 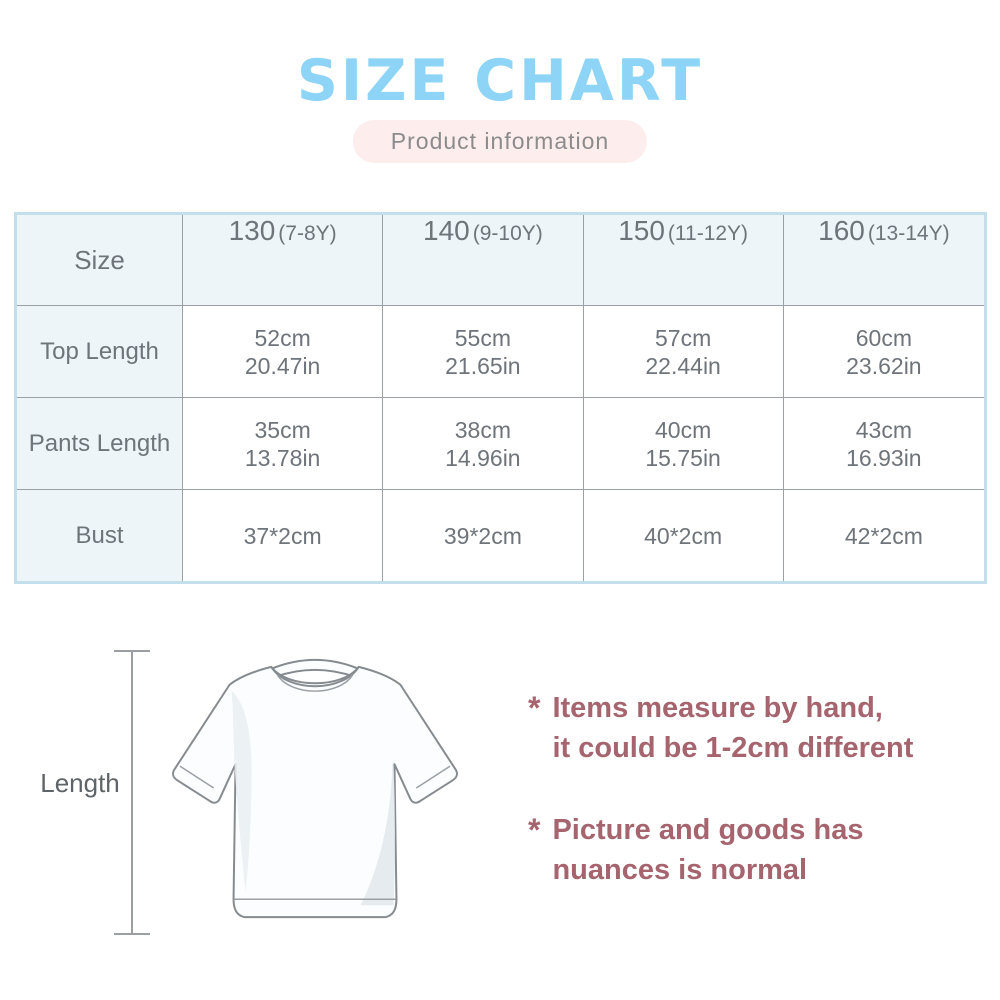 I want to click on value-in: 13.78in, so click(x=282, y=457).